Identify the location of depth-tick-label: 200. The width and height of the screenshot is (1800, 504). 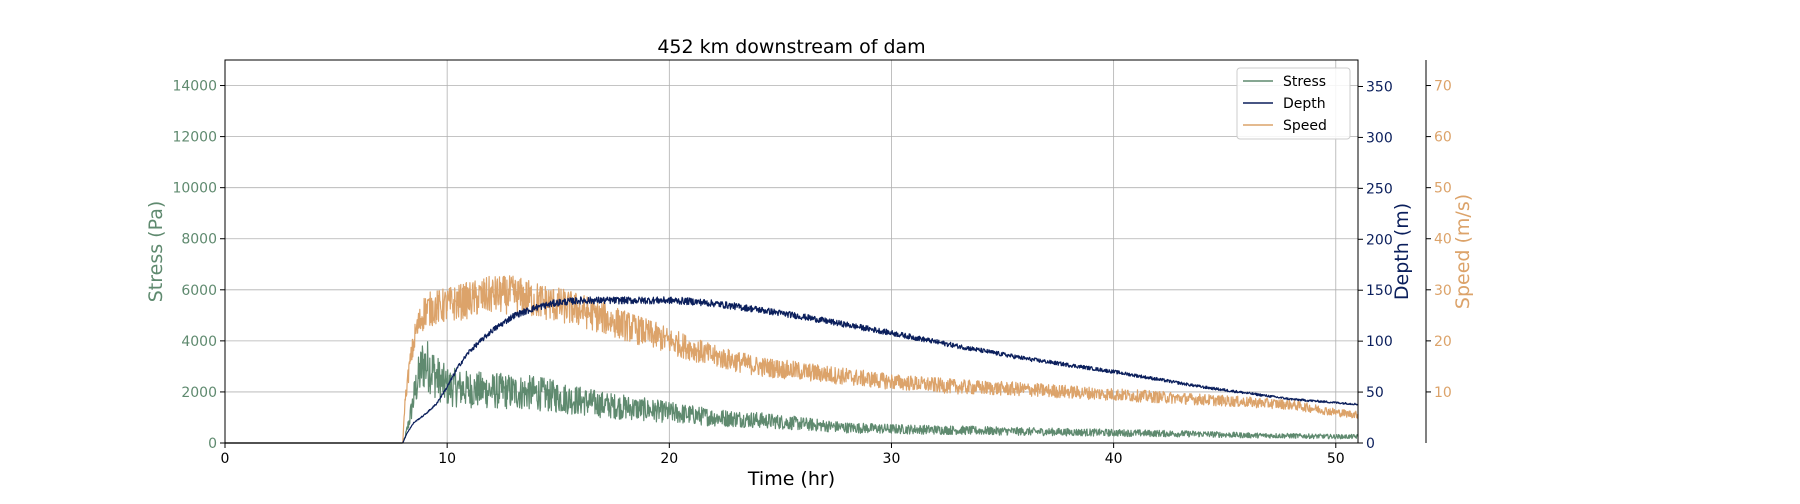
(1379, 240).